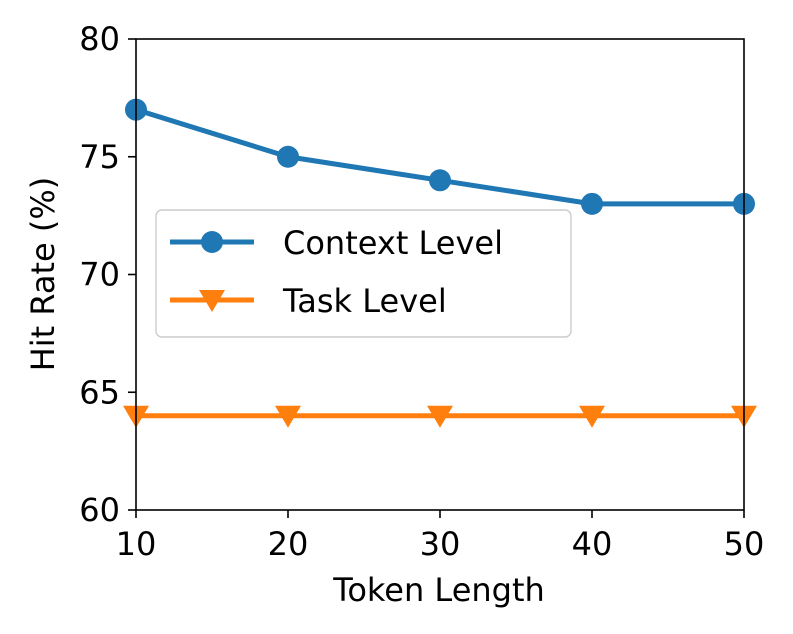  What do you see at coordinates (99, 39) in the screenshot?
I see `y-tick-label: 80` at bounding box center [99, 39].